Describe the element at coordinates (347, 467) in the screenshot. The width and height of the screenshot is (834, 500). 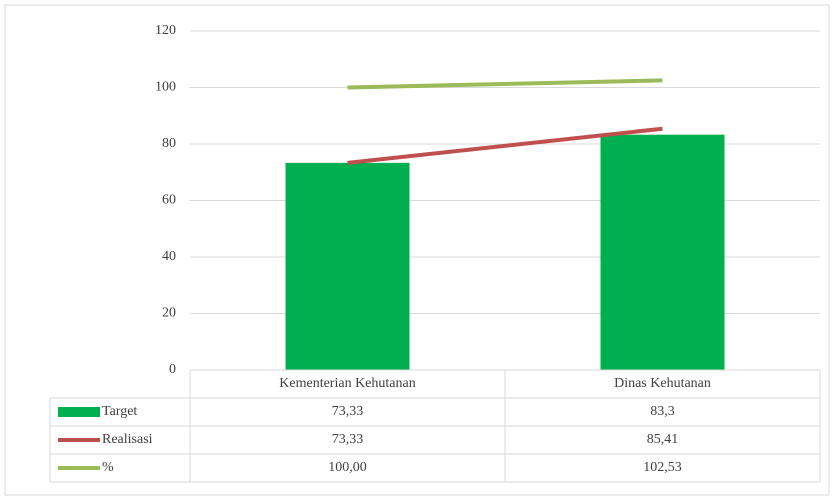
I see `table-value: 100,00` at that location.